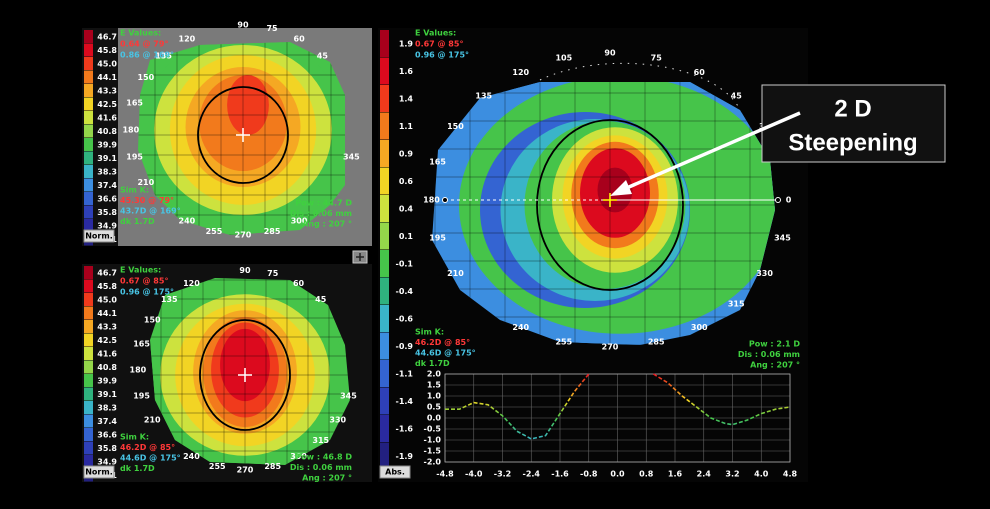 The image size is (990, 509). What do you see at coordinates (406, 181) in the screenshot?
I see `scale-label: 0.6` at bounding box center [406, 181].